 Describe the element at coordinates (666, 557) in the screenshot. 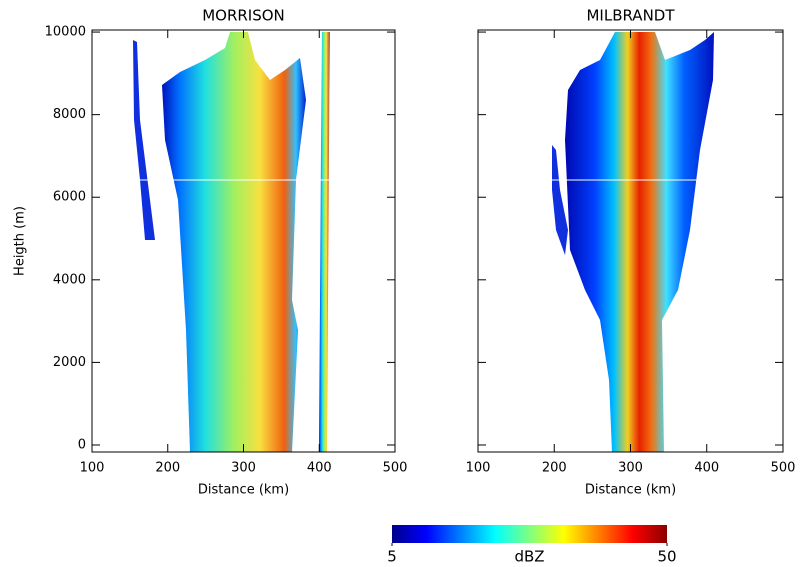

I see `colorbar-tick-label: 50` at that location.